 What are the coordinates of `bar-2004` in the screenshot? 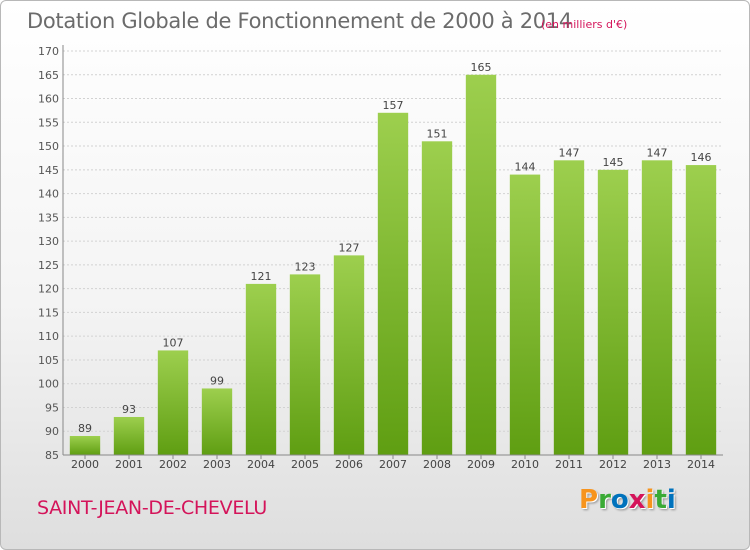 It's located at (261, 369).